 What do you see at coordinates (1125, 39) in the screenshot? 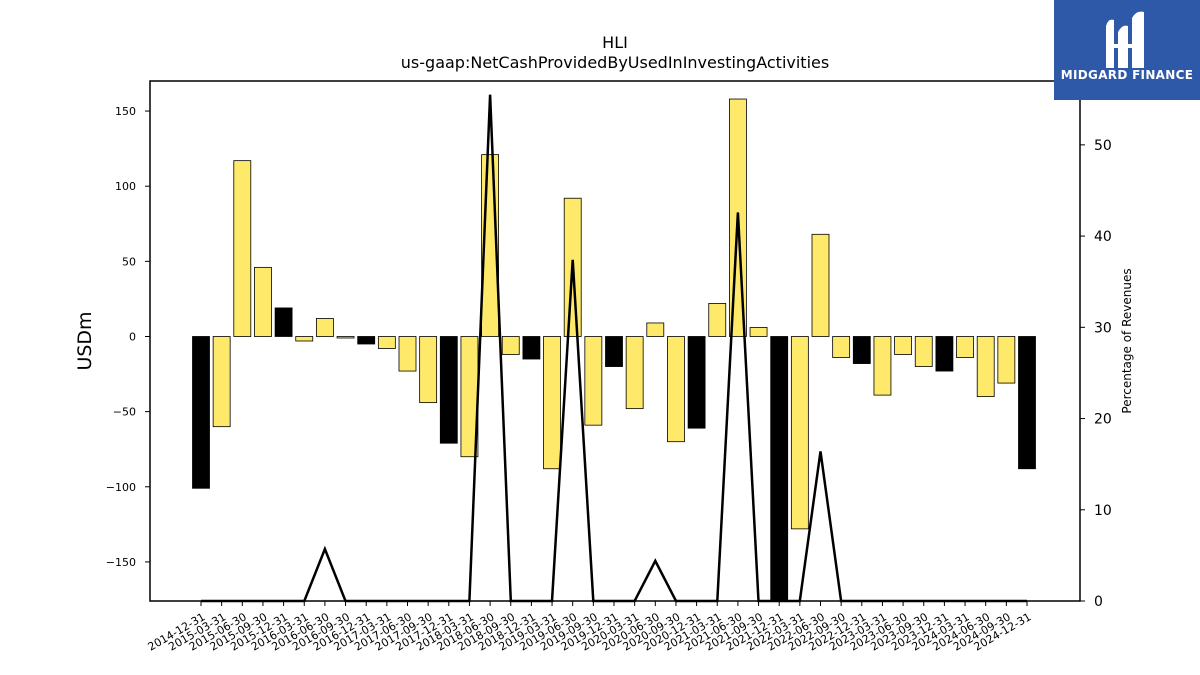
I see `logo-mark-icon` at bounding box center [1125, 39].